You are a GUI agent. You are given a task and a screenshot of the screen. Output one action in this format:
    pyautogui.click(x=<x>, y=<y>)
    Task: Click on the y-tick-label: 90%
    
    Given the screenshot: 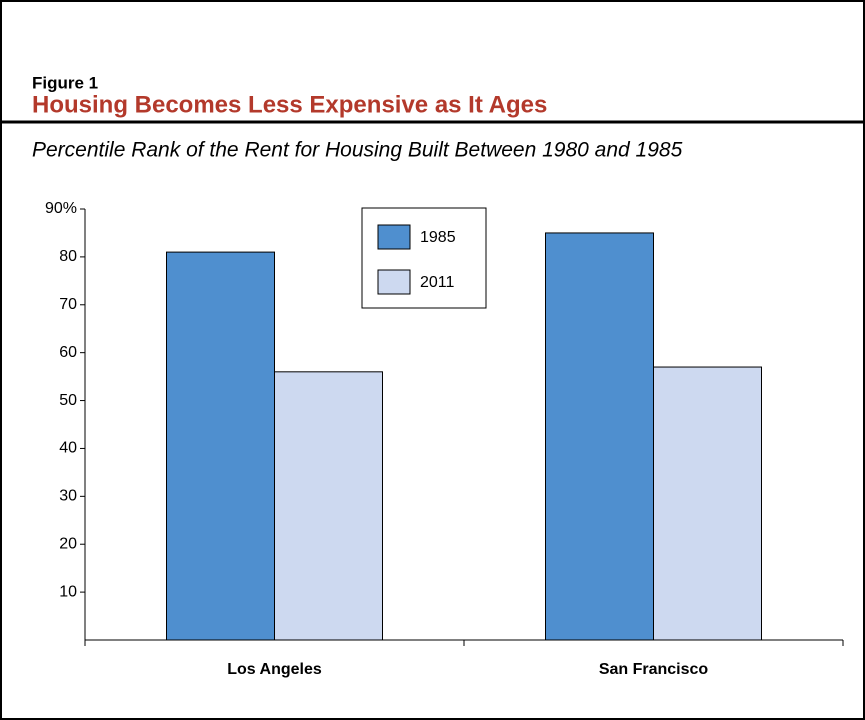 What is the action you would take?
    pyautogui.click(x=61, y=208)
    